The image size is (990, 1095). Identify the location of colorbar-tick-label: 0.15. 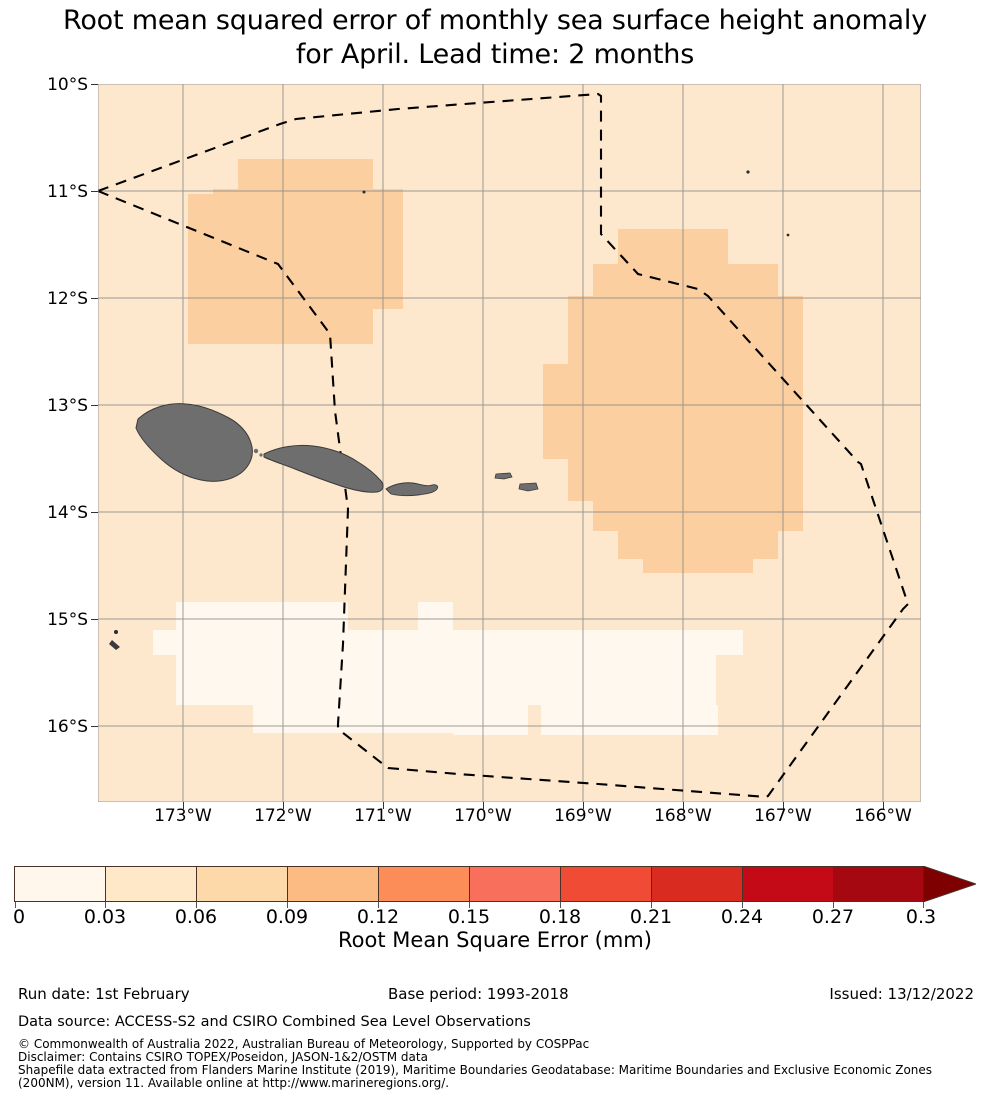
(469, 917).